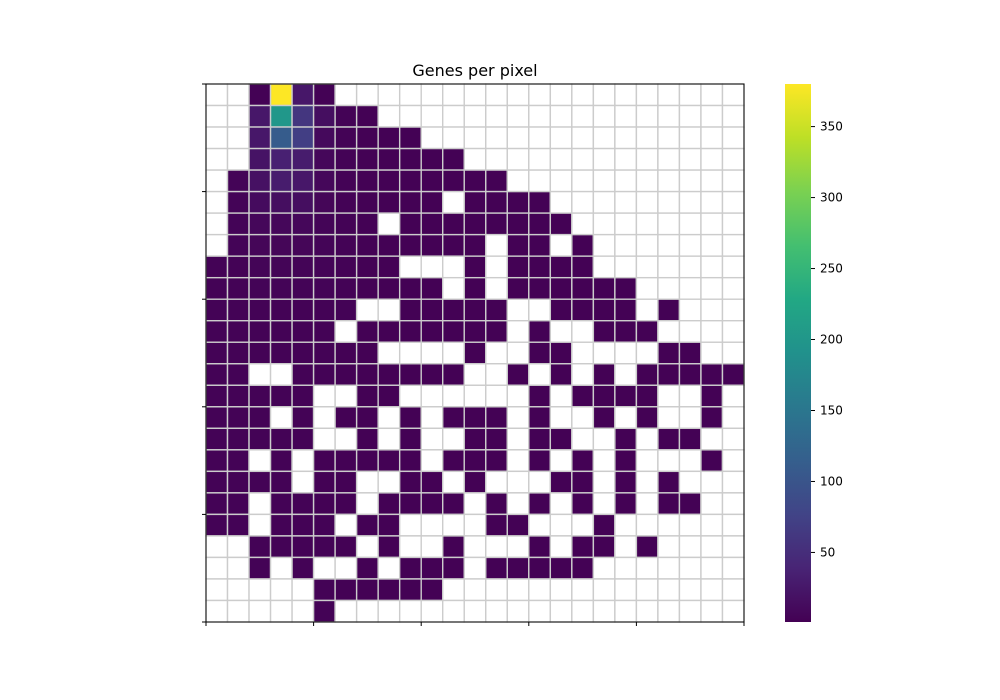 This screenshot has width=1000, height=700. I want to click on colorbar-tick-label: 150, so click(831, 410).